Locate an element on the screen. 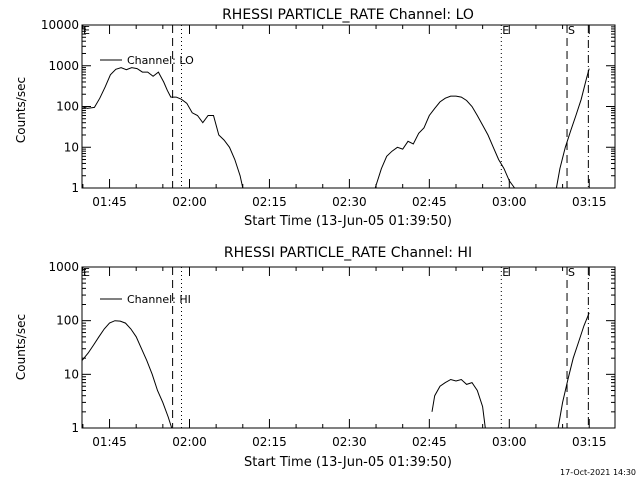  footer-date: 17-Oct-2021 14:30 is located at coordinates (598, 472).